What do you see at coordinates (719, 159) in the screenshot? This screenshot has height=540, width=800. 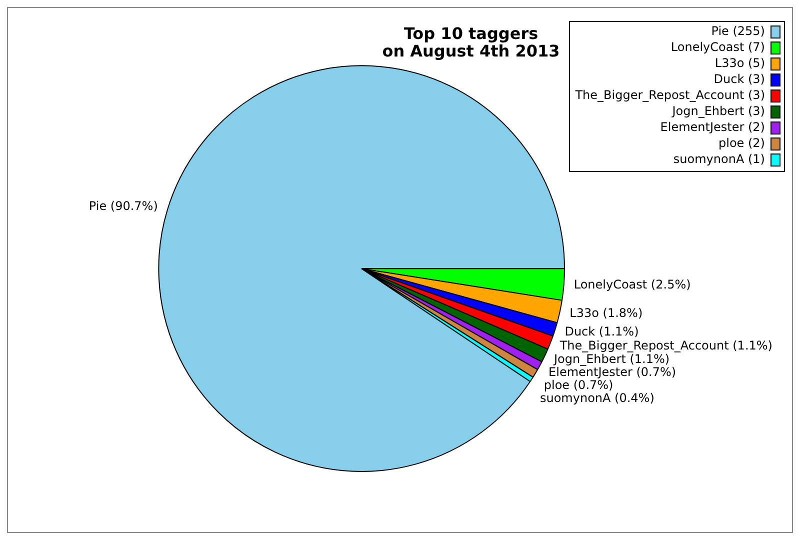 I see `legend-label: suomynonA (1)` at bounding box center [719, 159].